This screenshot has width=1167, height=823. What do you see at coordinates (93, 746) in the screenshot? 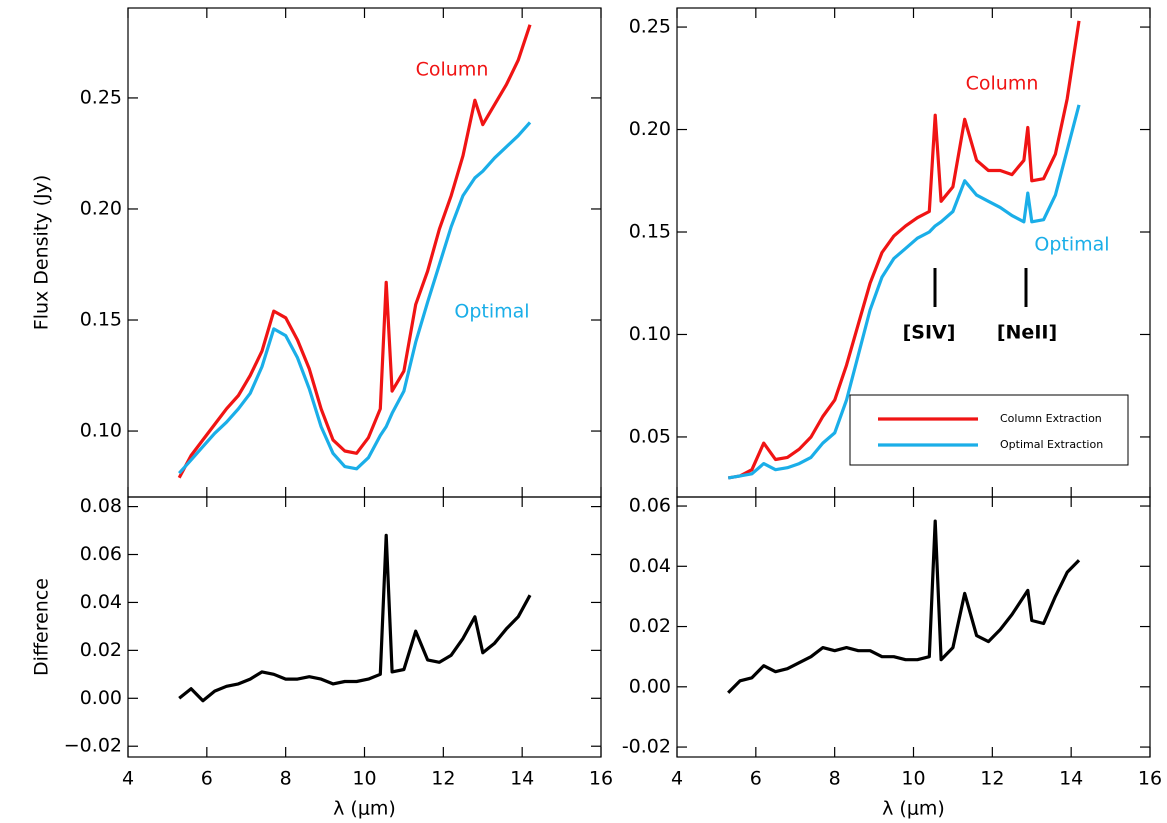
I see `y-tick-label: −0.02` at bounding box center [93, 746].